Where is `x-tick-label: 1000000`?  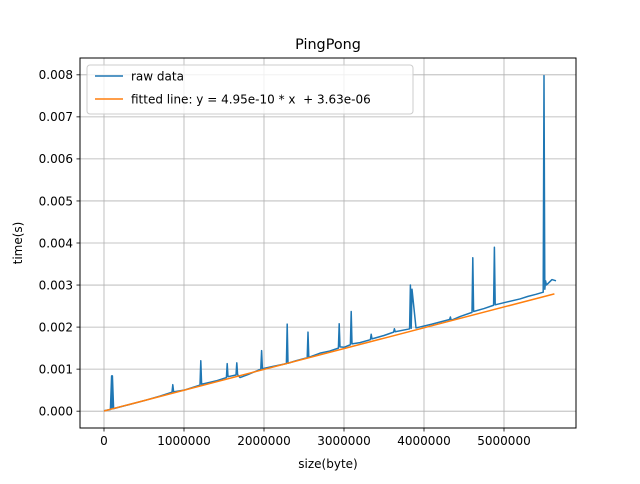
x-tick-label: 1000000 is located at coordinates (183, 441).